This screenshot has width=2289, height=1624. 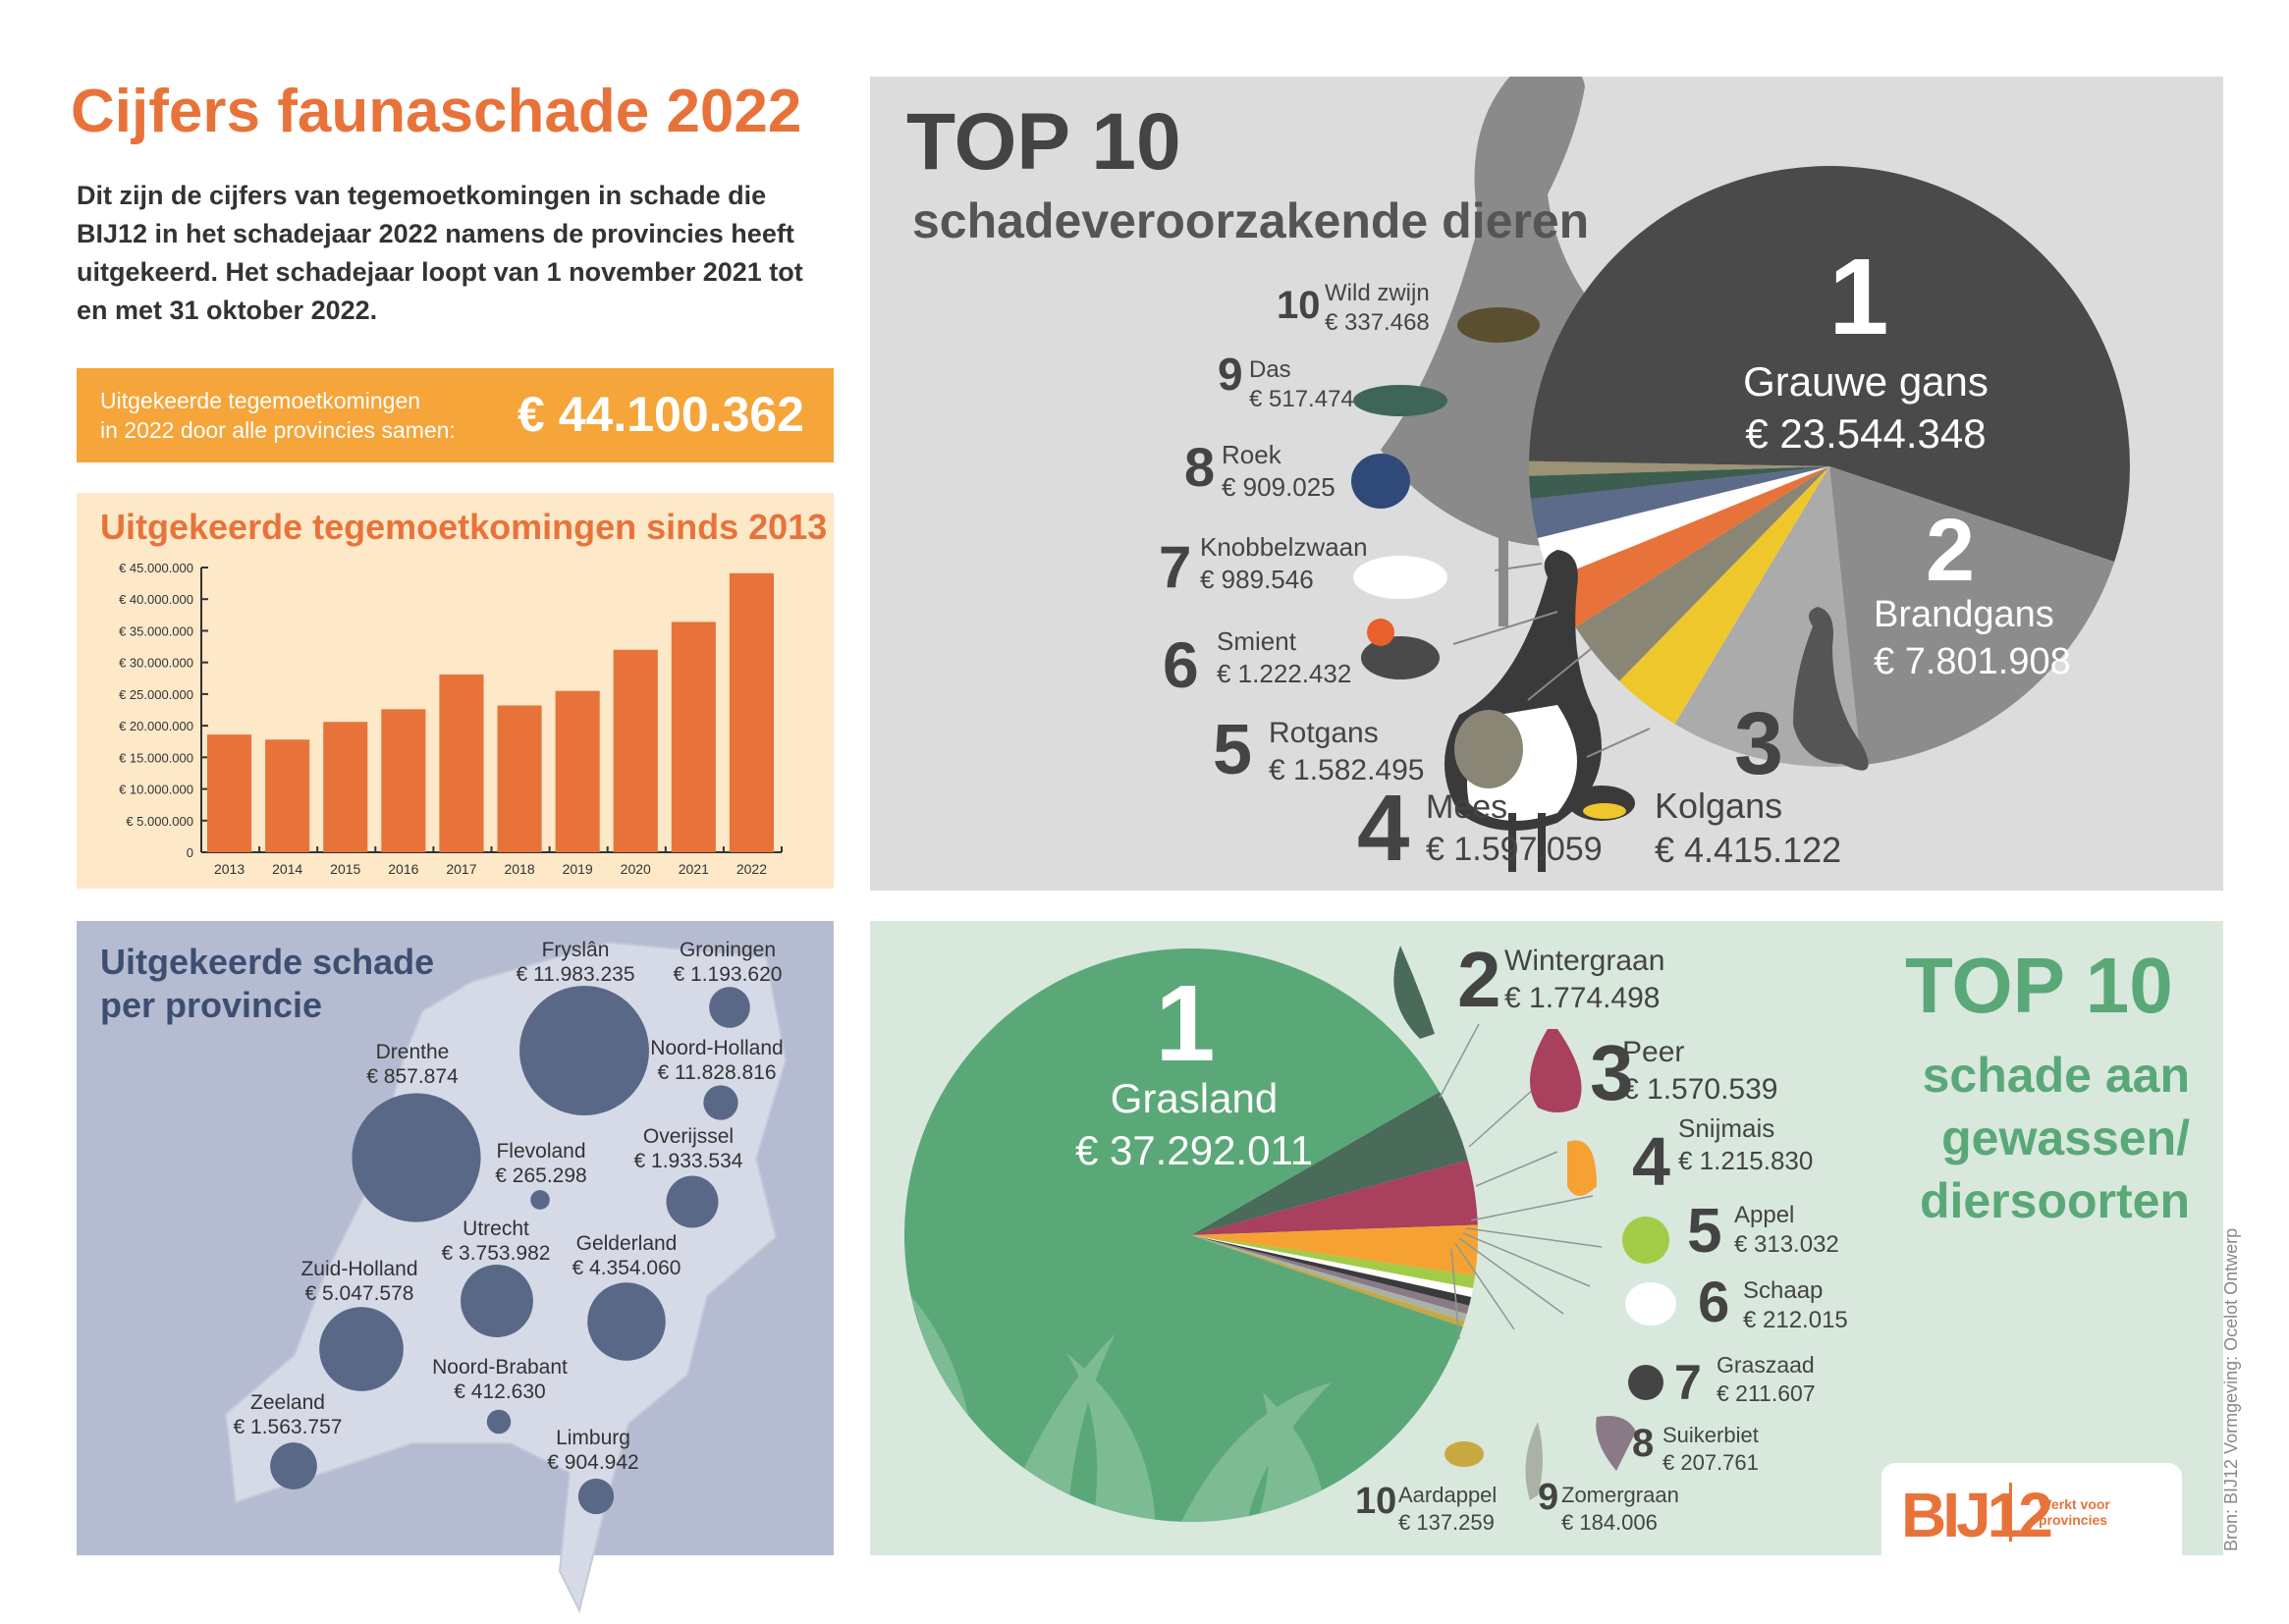 What do you see at coordinates (1700, 1089) in the screenshot?
I see `slice-value: € 1.570.539` at bounding box center [1700, 1089].